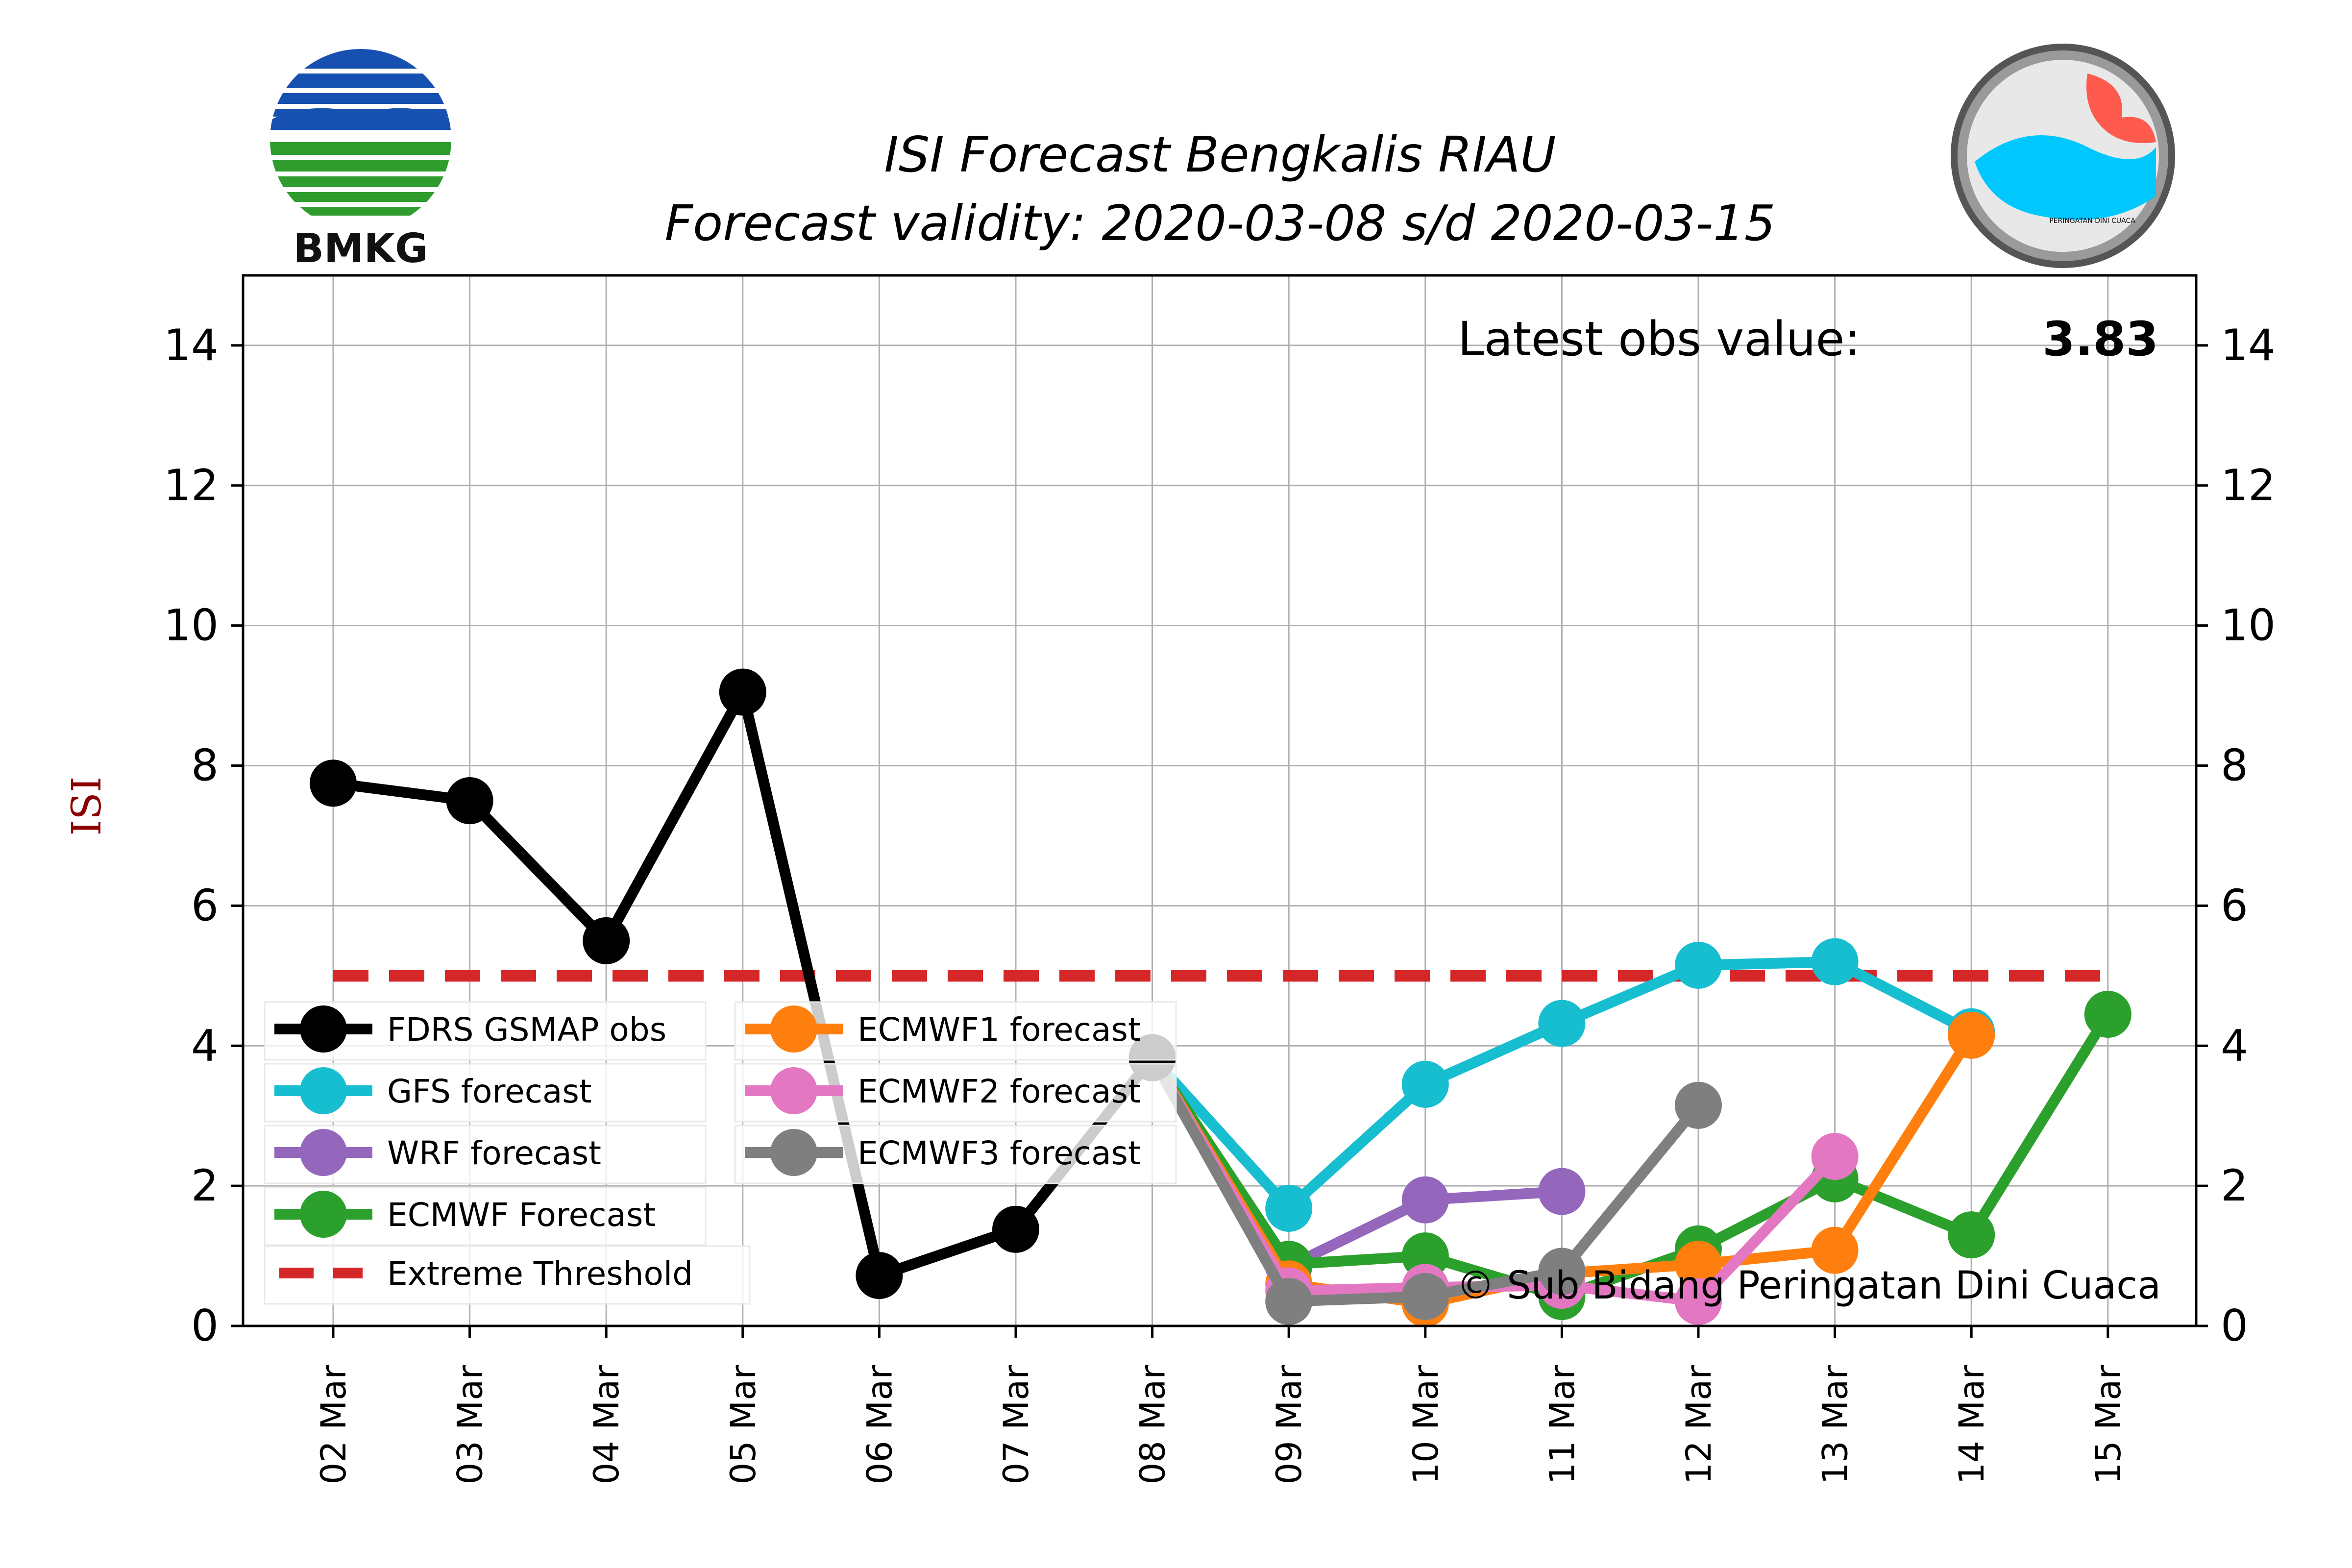 The height and width of the screenshot is (1568, 2352). I want to click on legend-label: ECMWF1 forecast, so click(999, 1030).